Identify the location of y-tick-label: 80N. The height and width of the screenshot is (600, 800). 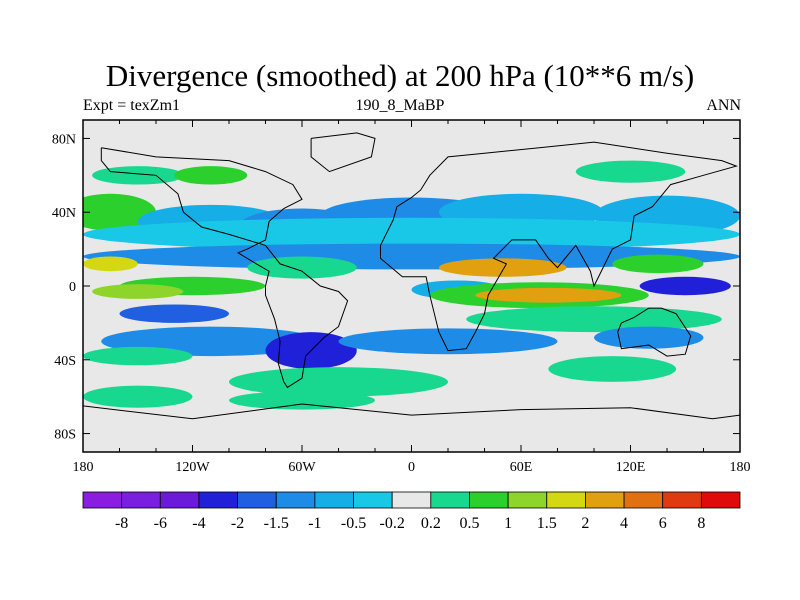
(64, 139).